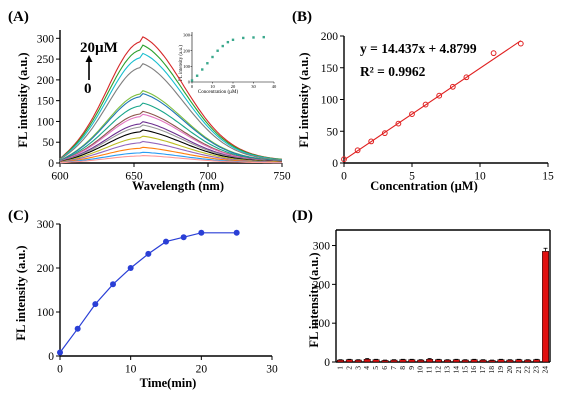 The width and height of the screenshot is (582, 400). I want to click on panel-a-x-tick-label: 650, so click(134, 177).